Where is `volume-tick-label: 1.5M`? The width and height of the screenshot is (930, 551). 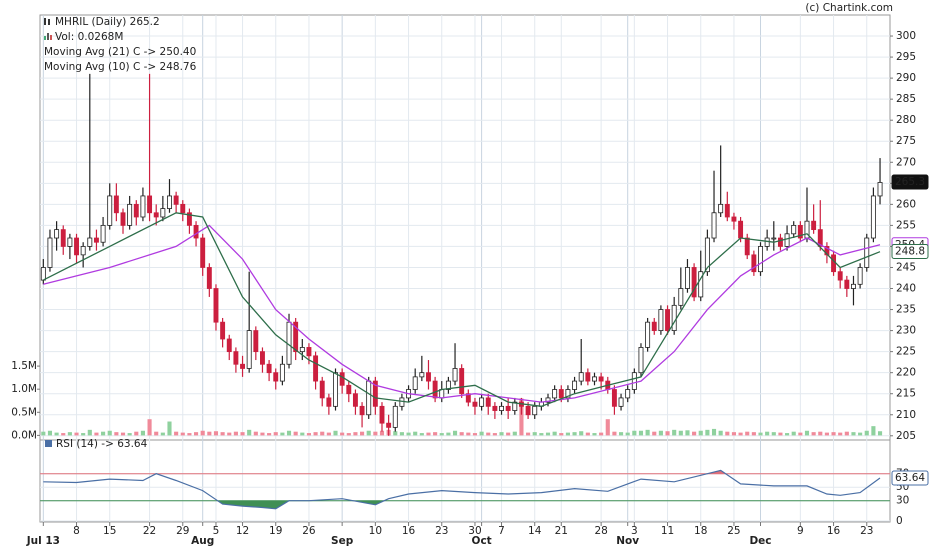
volume-tick-label: 1.5M is located at coordinates (24, 366).